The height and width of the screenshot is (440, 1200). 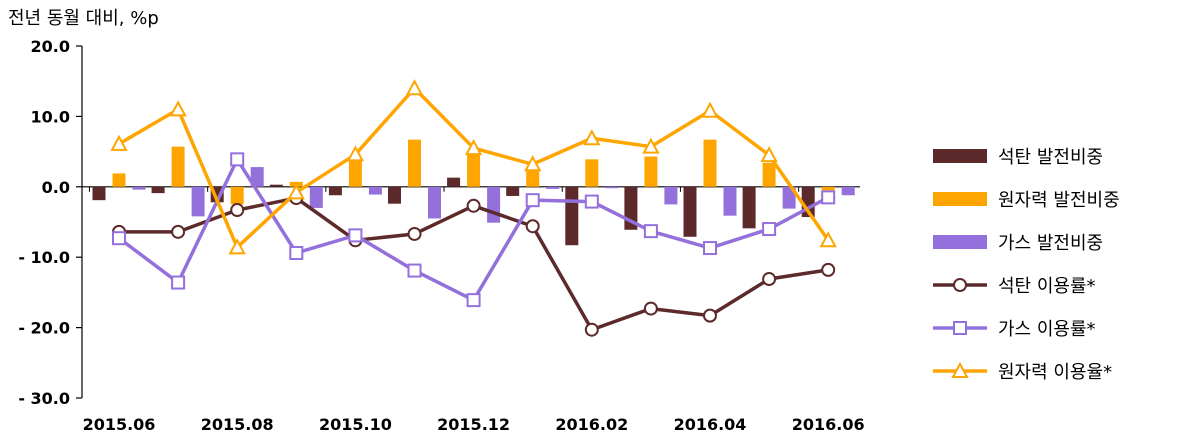 I want to click on y-axis-title: 전년 동월 대비, %p, so click(x=83, y=18).